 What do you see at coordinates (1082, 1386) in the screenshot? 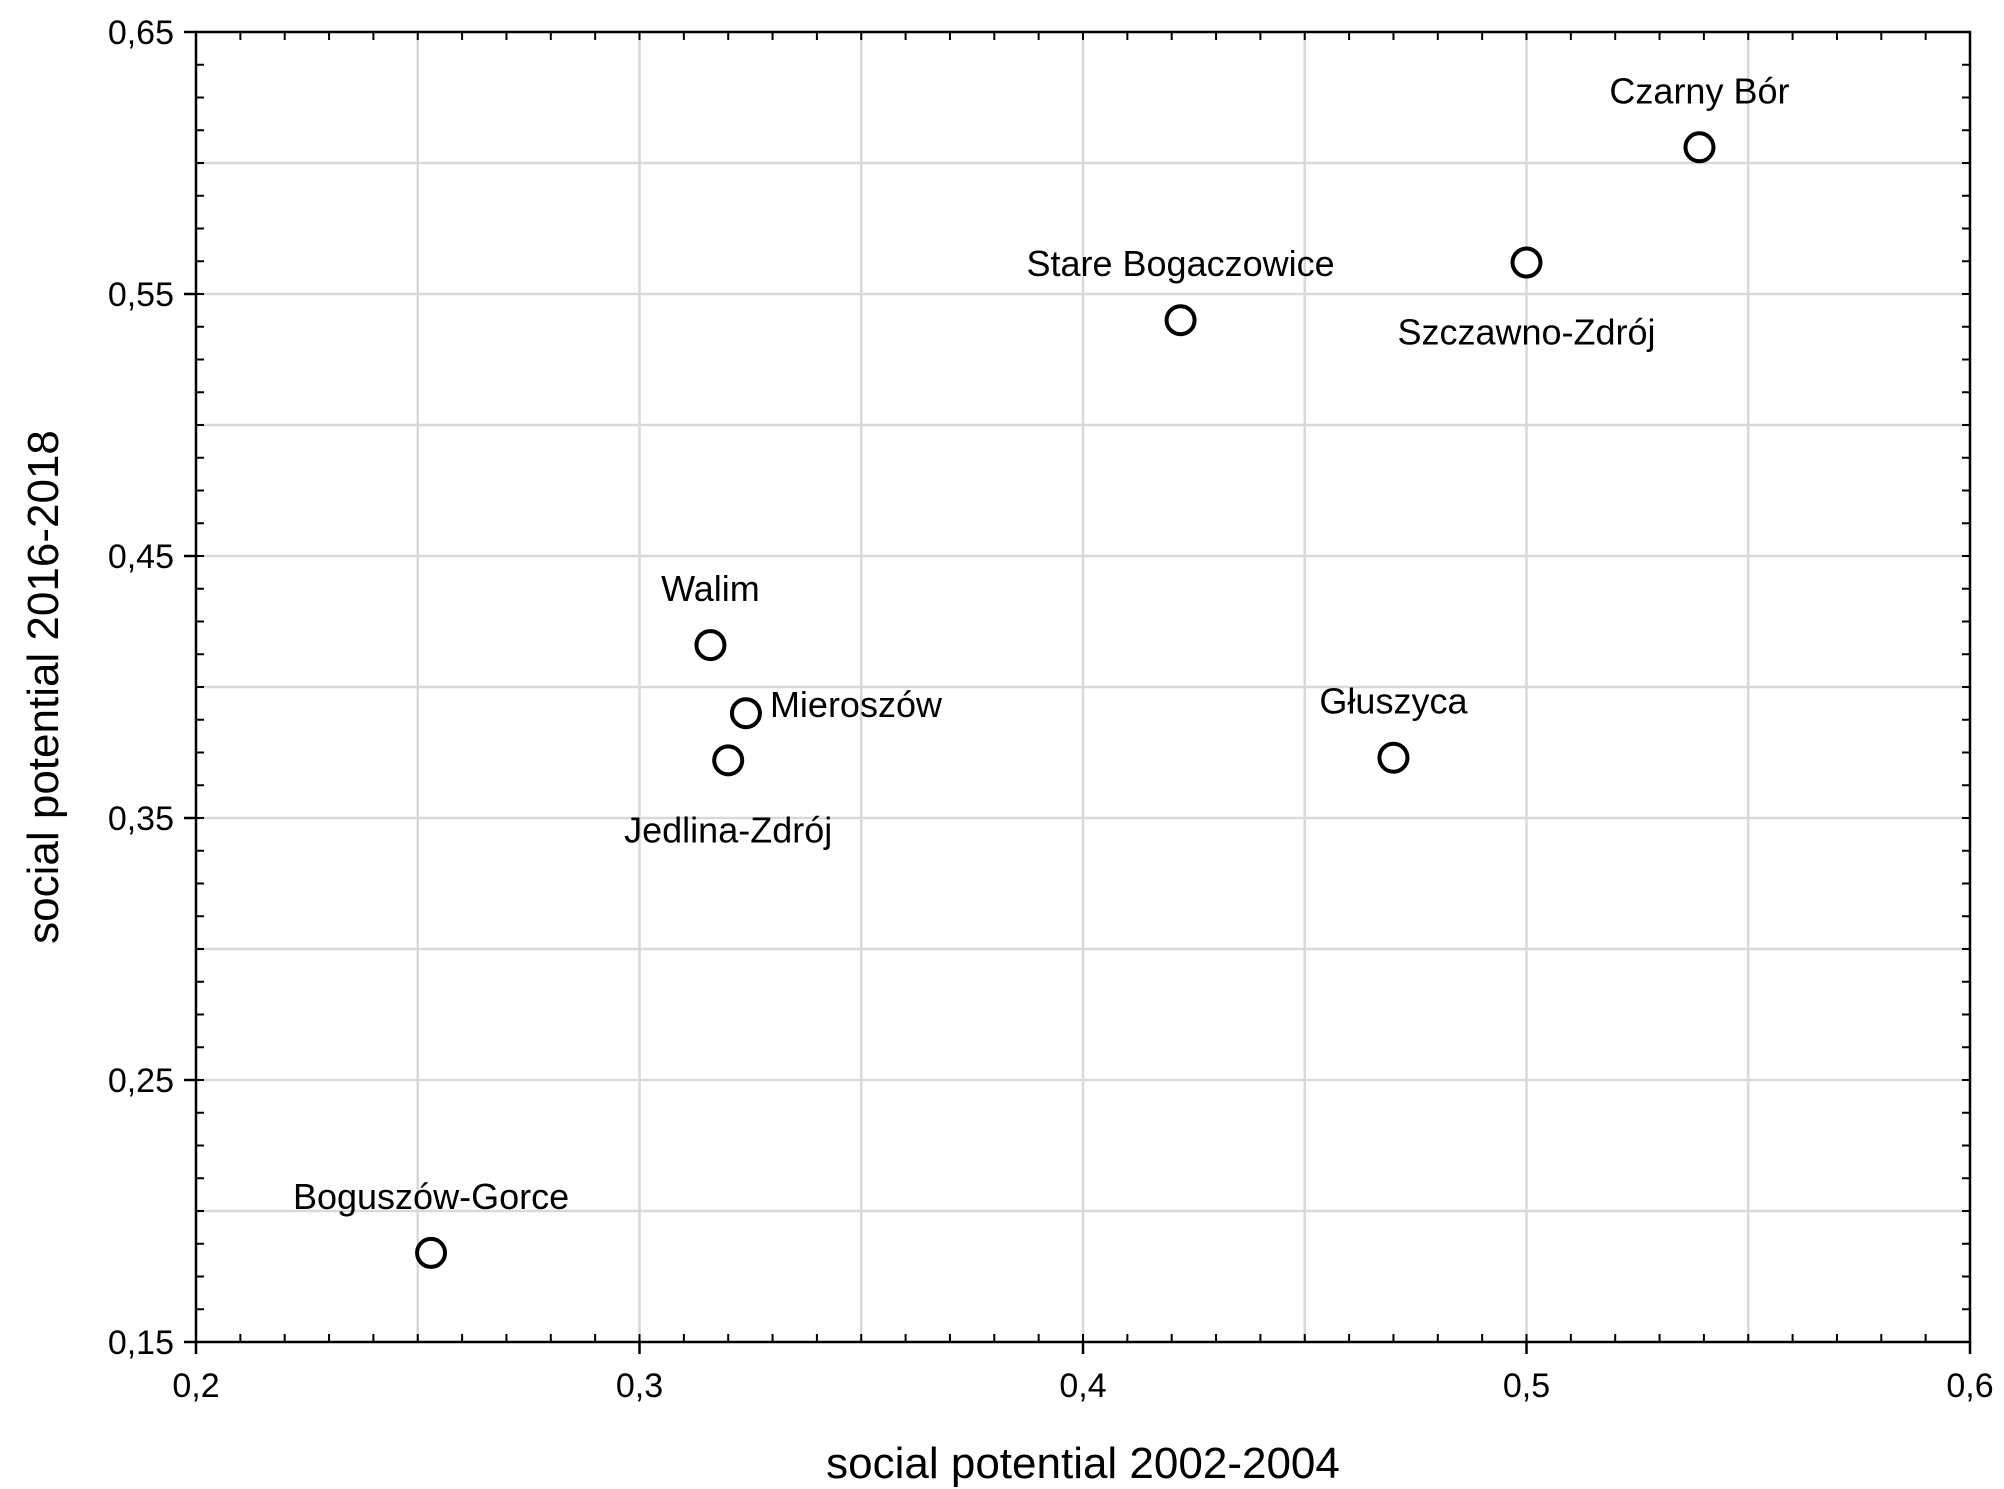
I see `x-tick-label: 0,4` at bounding box center [1082, 1386].